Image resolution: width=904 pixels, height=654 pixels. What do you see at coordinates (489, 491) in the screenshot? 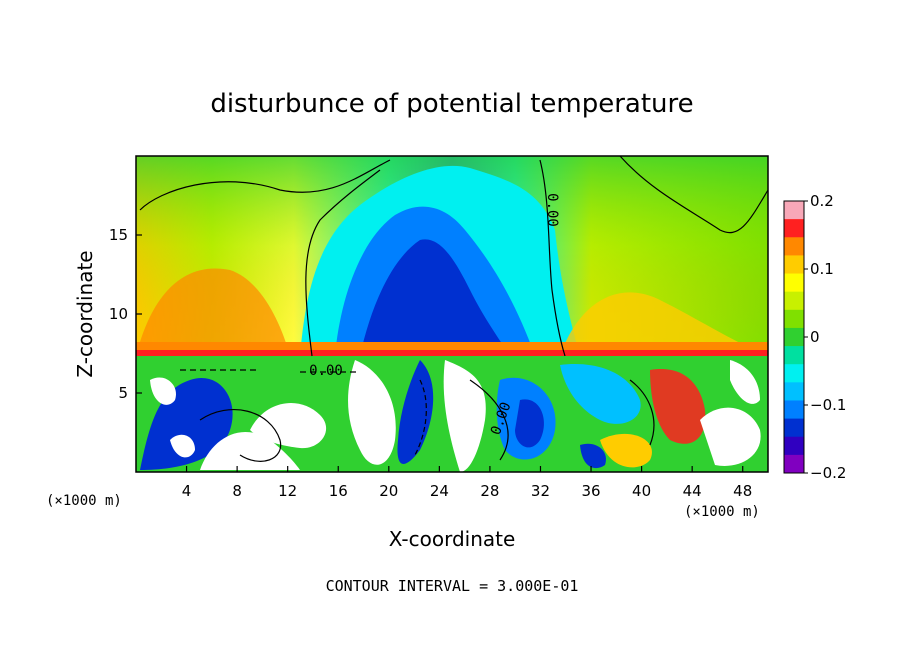
I see `x-tick-label: 28` at bounding box center [489, 491].